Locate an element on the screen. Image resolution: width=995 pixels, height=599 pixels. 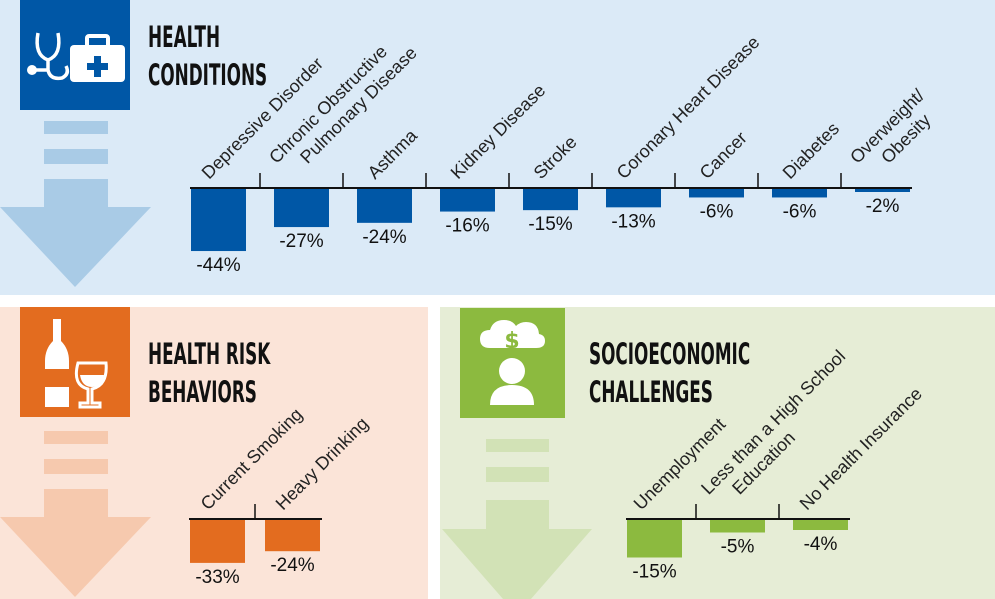
title-line: CONDITIONS is located at coordinates (208, 75).